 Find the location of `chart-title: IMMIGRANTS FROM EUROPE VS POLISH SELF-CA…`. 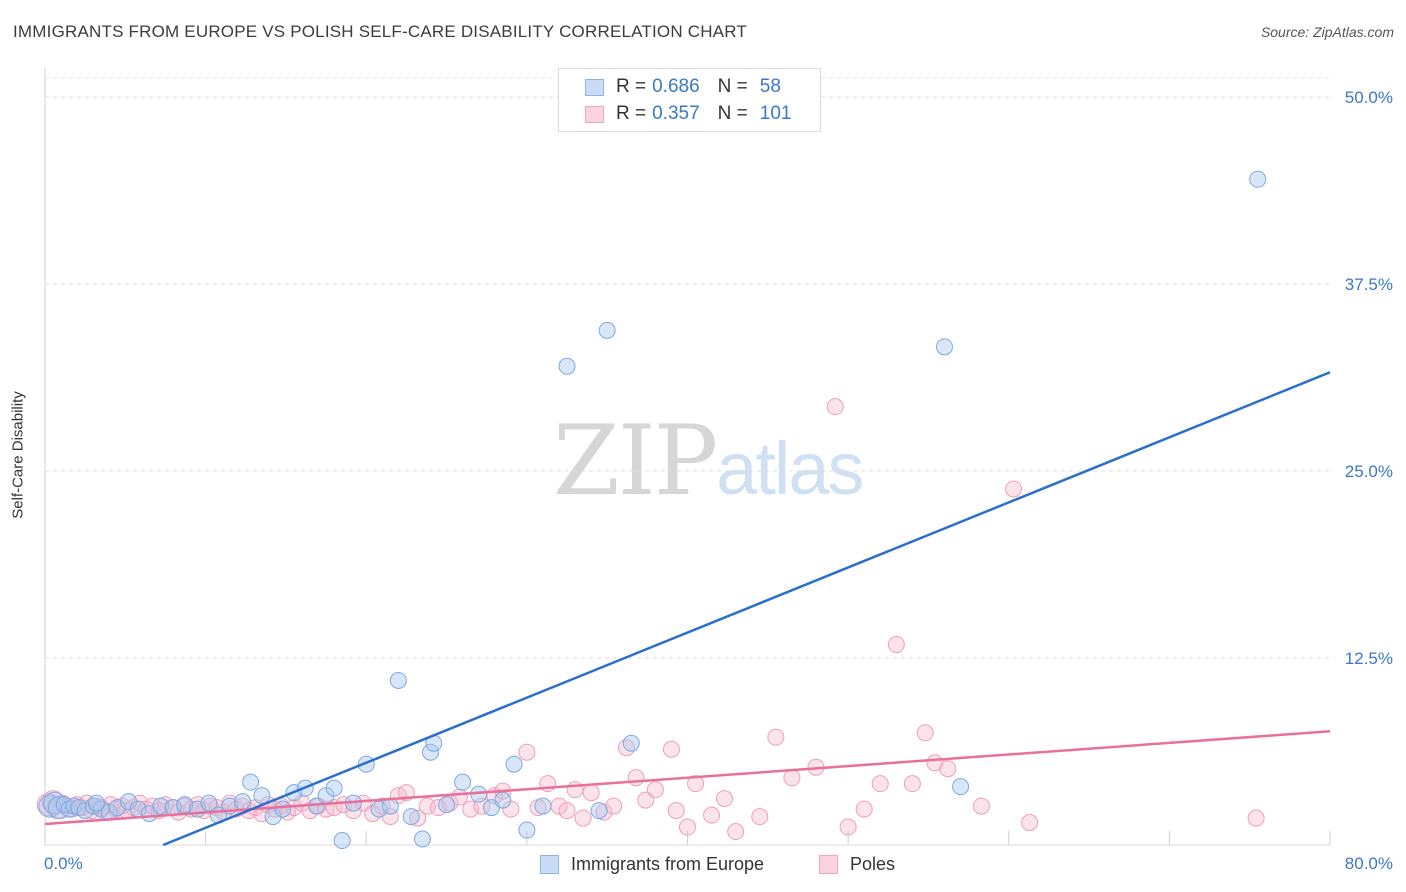

chart-title: IMMIGRANTS FROM EUROPE VS POLISH SELF-CA… is located at coordinates (380, 31).